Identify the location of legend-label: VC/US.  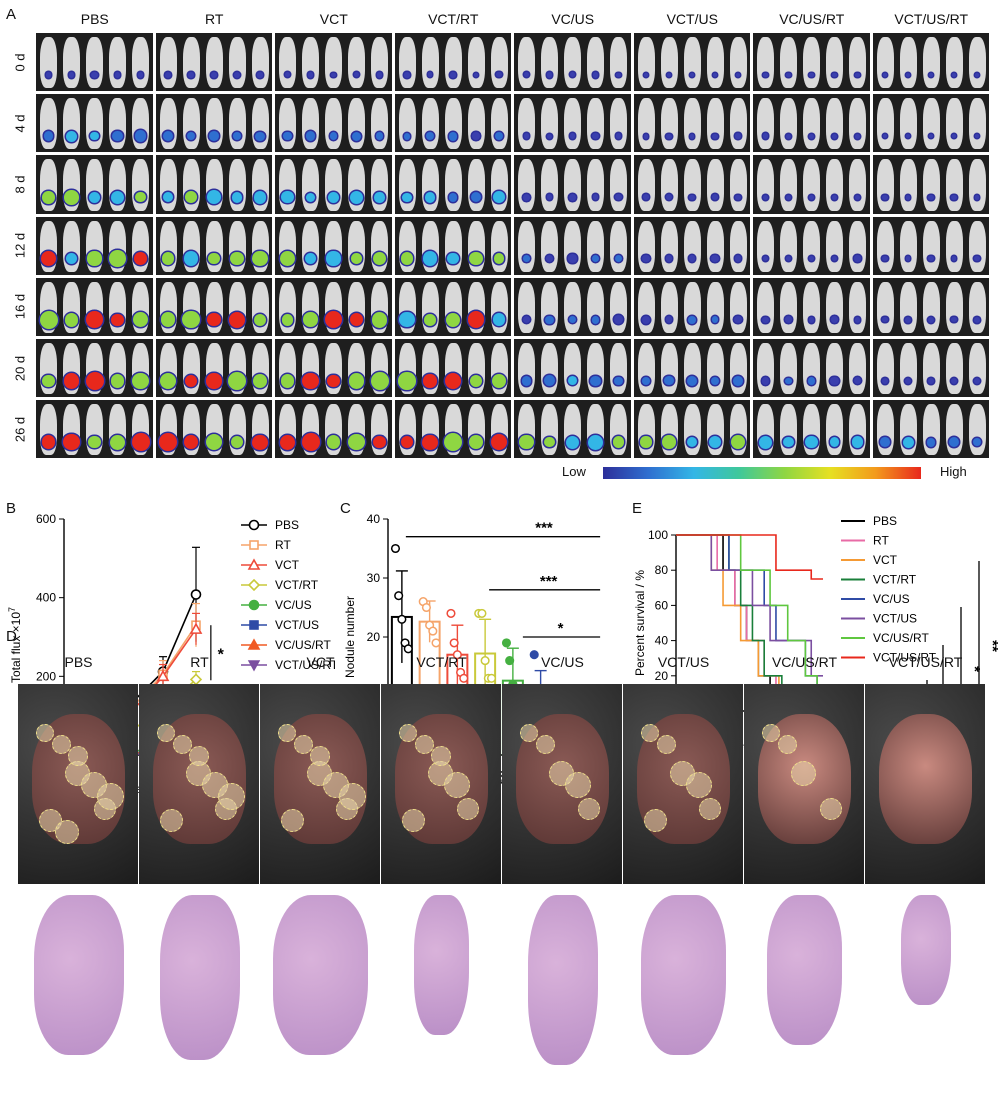
(293, 605).